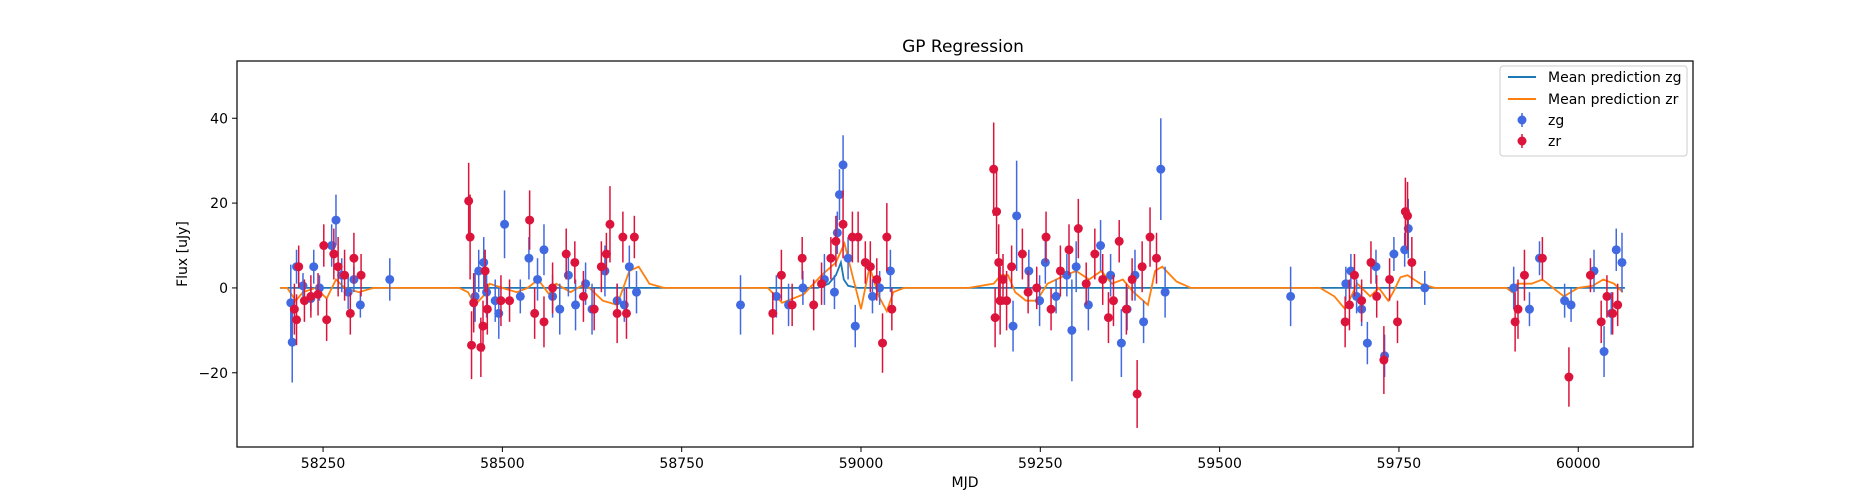 The image size is (1875, 500). What do you see at coordinates (502, 464) in the screenshot?
I see `x-tick-label: 58500` at bounding box center [502, 464].